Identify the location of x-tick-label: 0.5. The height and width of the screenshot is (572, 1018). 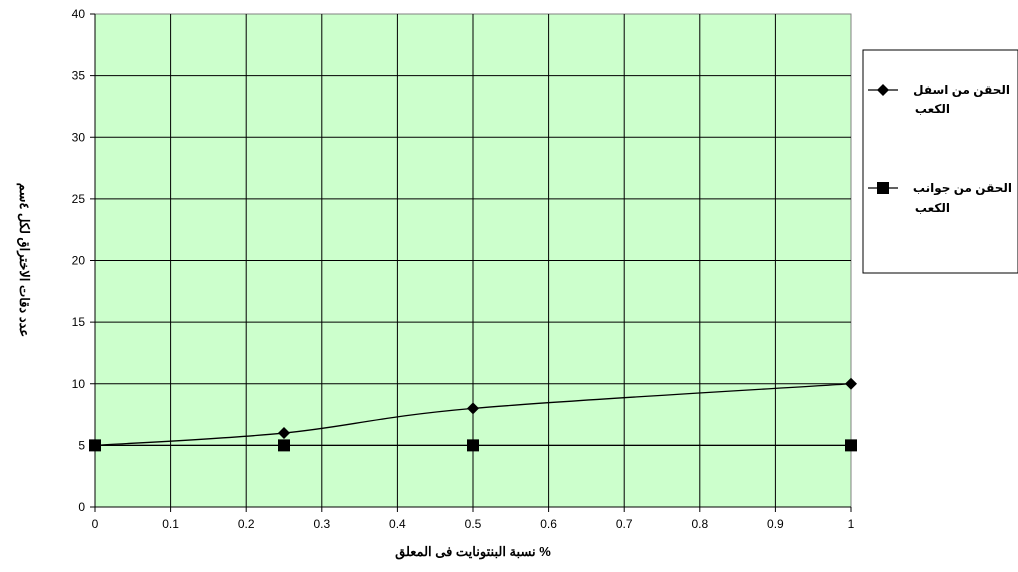
(473, 524).